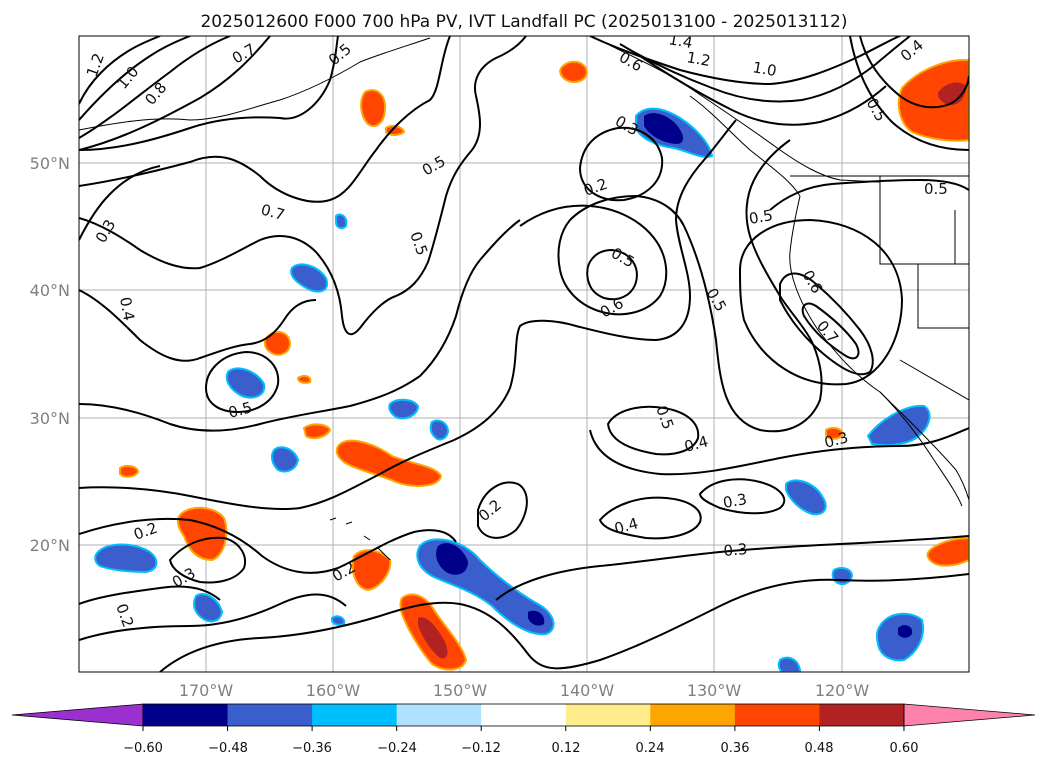 Image resolution: width=1047 pixels, height=765 pixels. What do you see at coordinates (714, 690) in the screenshot?
I see `lon-label: 130°W` at bounding box center [714, 690].